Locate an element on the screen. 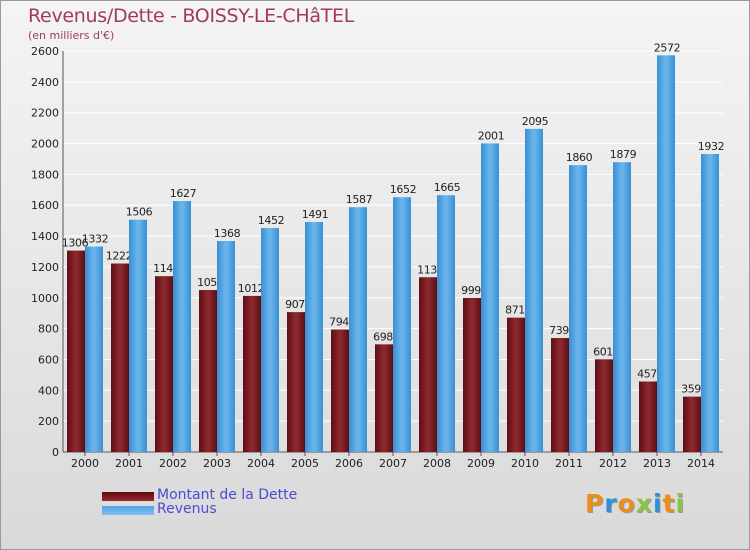 This screenshot has width=750, height=550. y-tick-label: 1000 is located at coordinates (45, 298).